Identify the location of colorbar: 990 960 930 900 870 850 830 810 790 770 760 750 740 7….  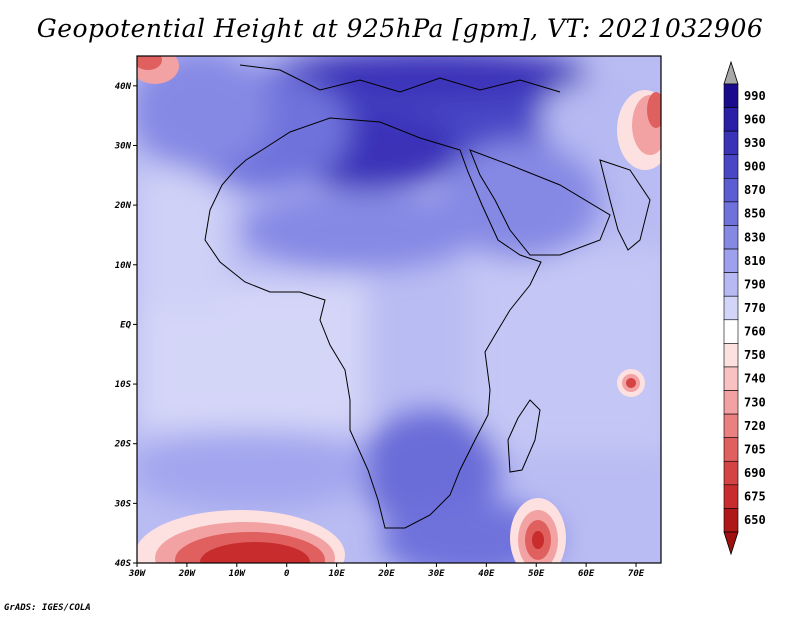
(744, 308).